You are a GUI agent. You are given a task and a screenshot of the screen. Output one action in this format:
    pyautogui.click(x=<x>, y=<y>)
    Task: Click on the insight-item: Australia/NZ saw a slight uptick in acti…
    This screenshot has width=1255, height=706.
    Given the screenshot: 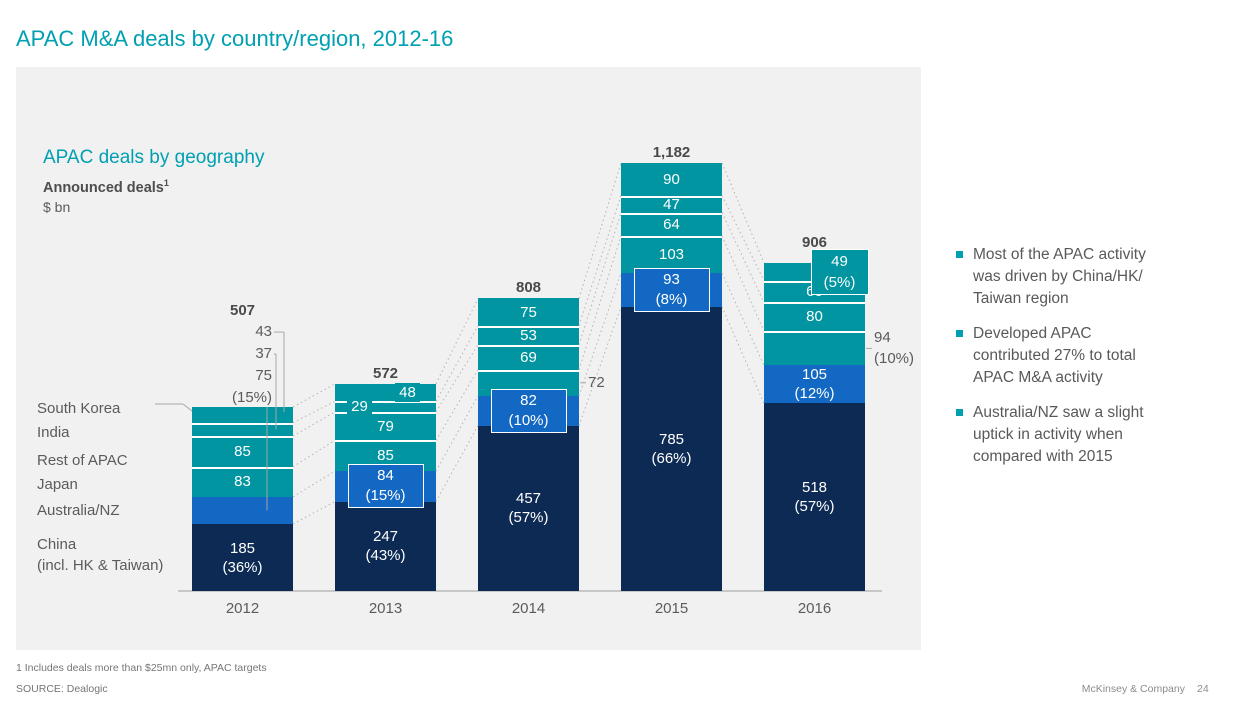 What is the action you would take?
    pyautogui.click(x=1075, y=435)
    